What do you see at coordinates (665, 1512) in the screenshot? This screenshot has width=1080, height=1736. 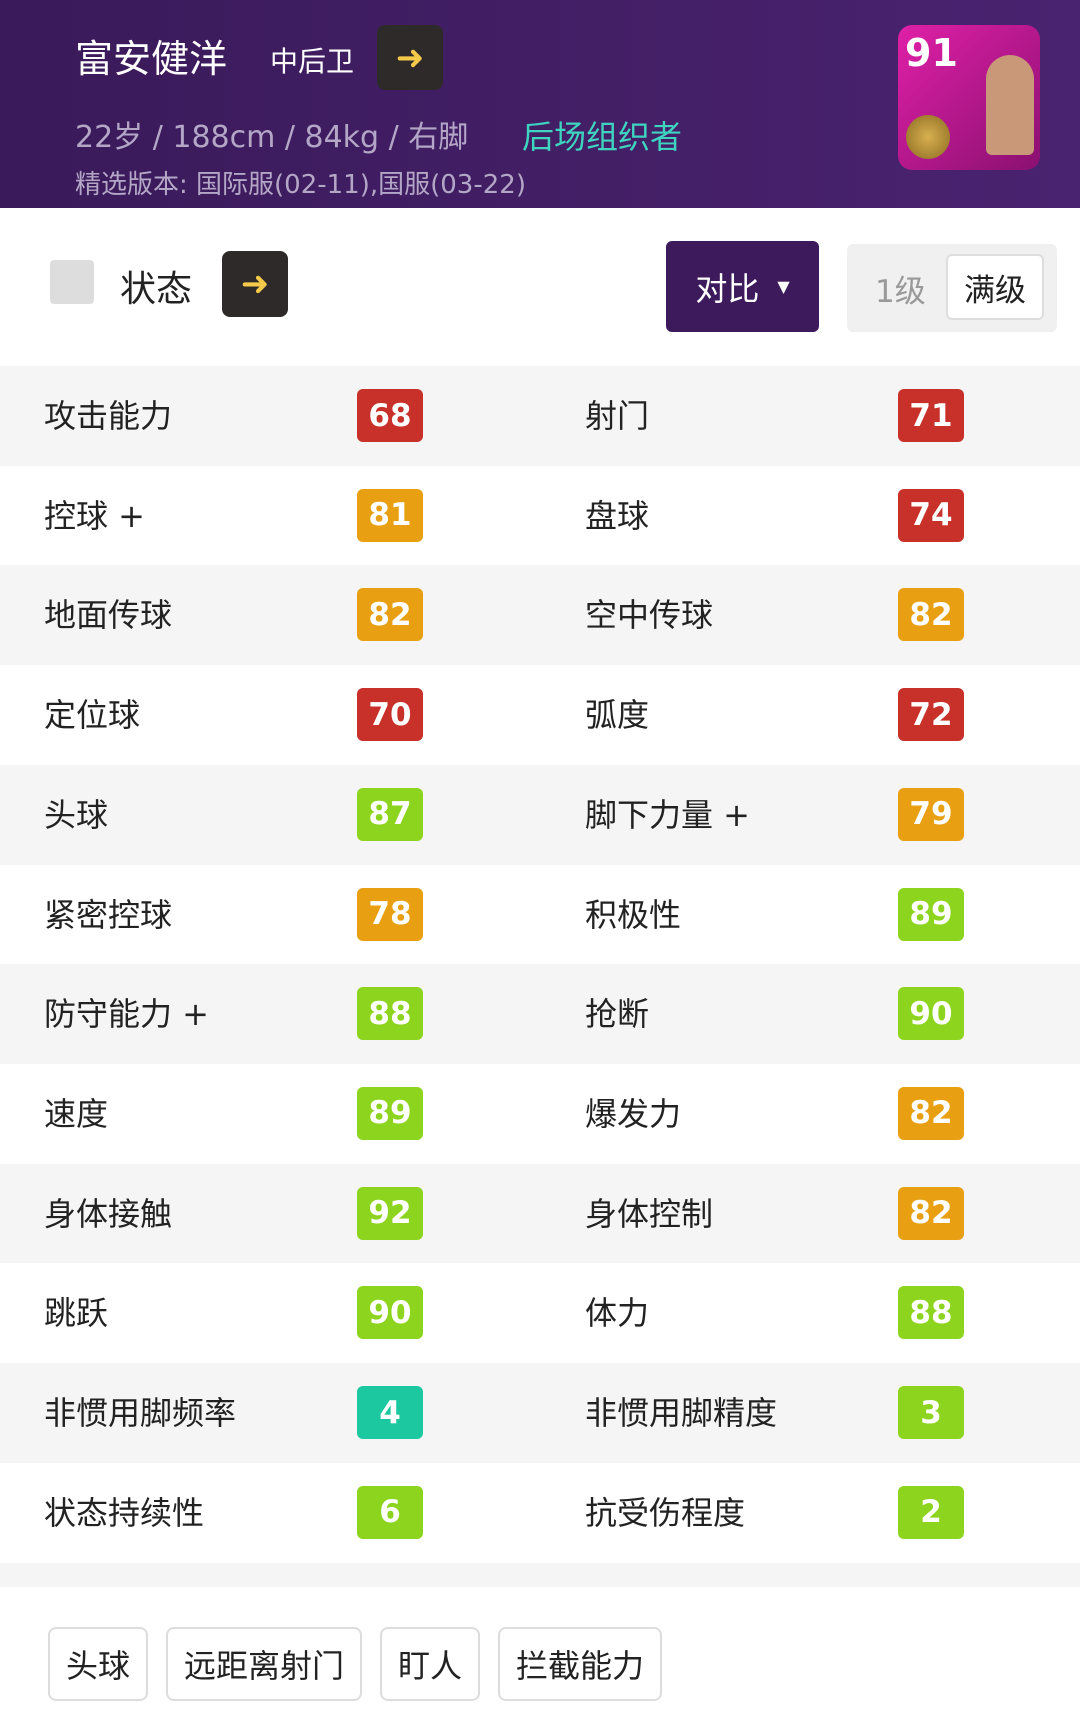 I see `stat-label: 抗受伤程度` at bounding box center [665, 1512].